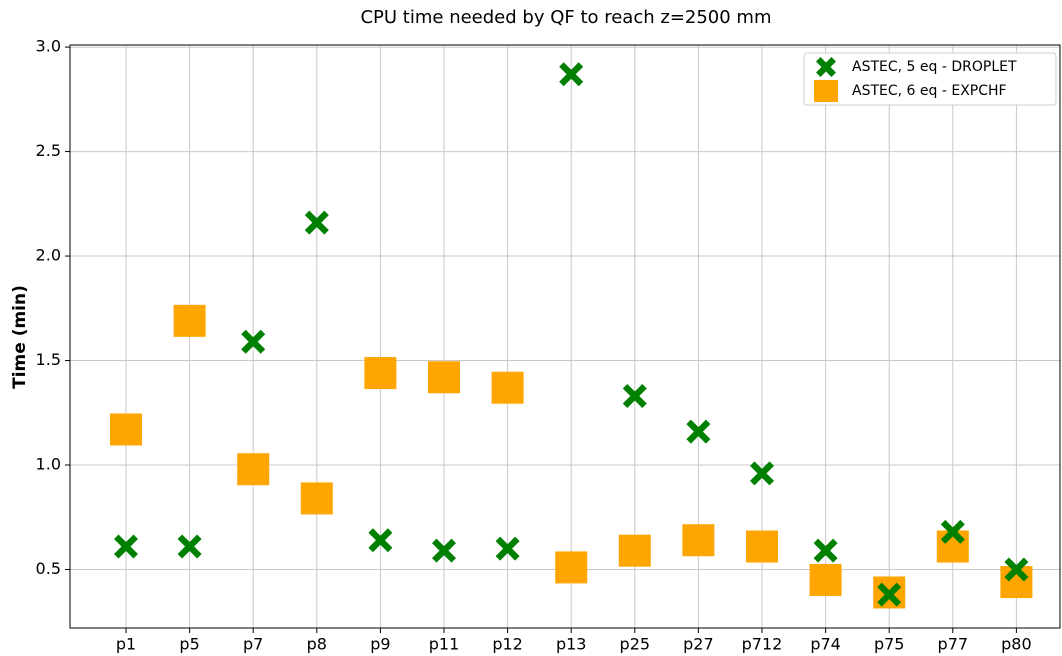 This screenshot has height=656, width=1062. I want to click on chart-title: CPU time needed by QF to reach z=2500 mm, so click(565, 17).